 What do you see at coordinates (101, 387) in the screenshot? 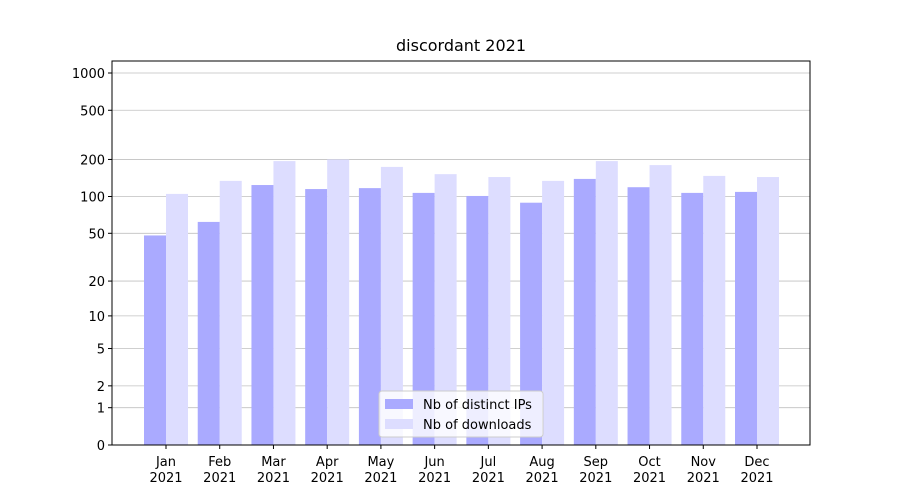
I see `y-tick-label: 2` at bounding box center [101, 387].